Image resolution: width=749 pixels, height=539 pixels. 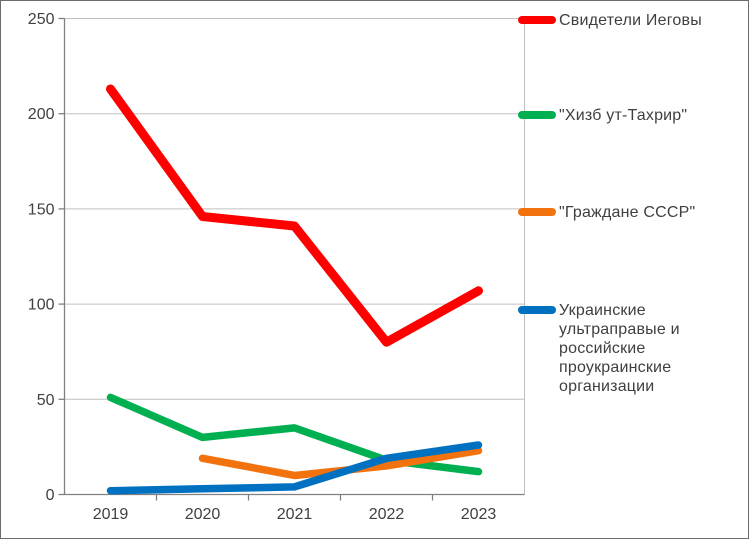 I want to click on x-tick-label: 2021, so click(x=295, y=514).